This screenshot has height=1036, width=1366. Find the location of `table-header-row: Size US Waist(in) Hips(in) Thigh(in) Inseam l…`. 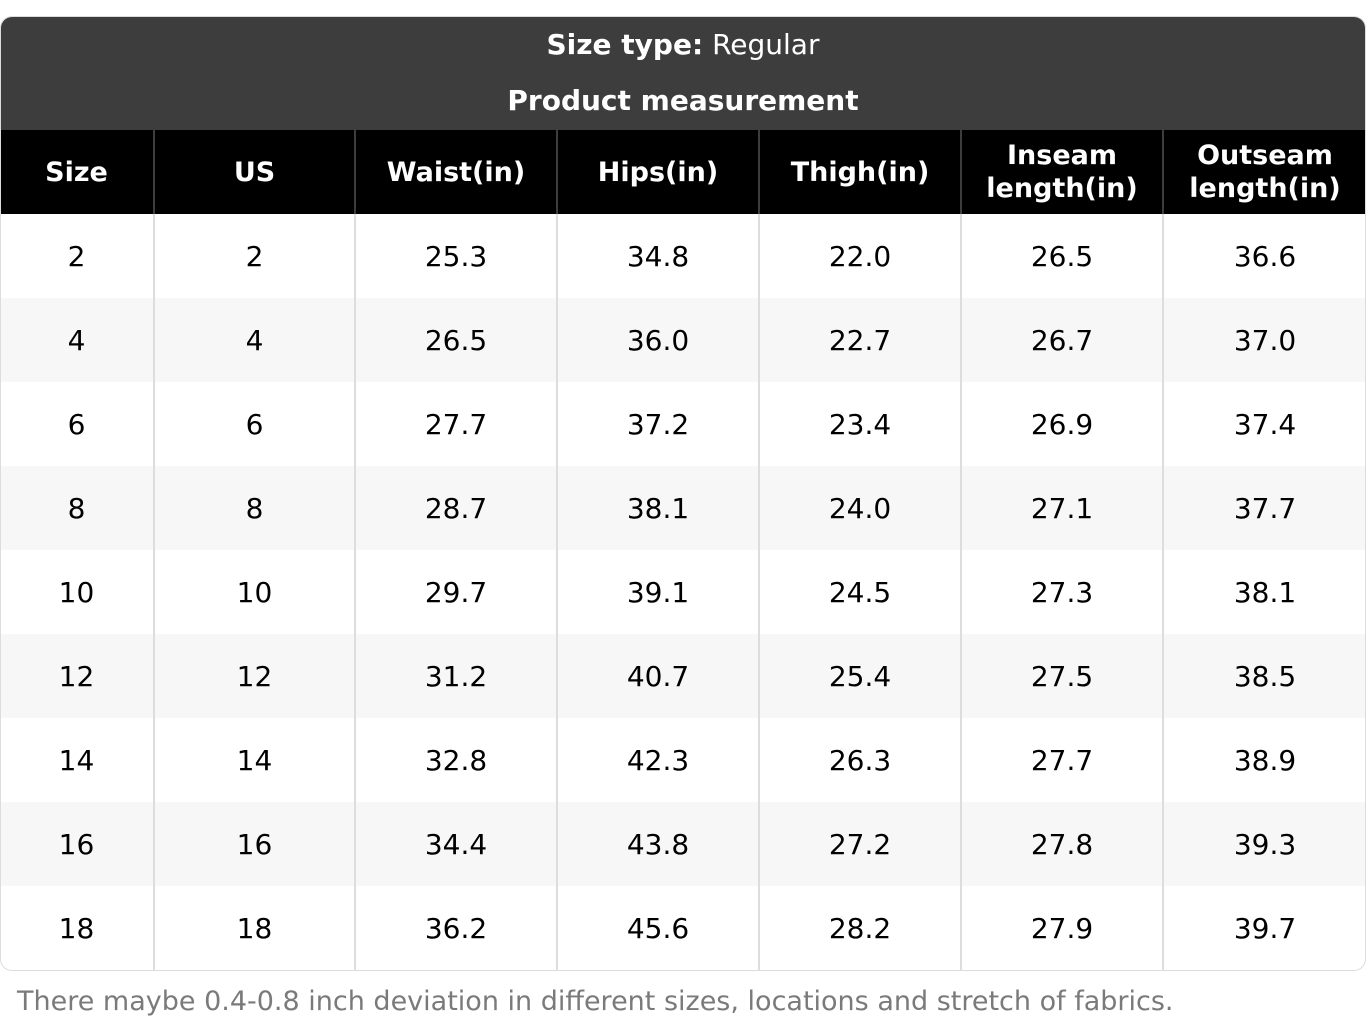

table-header-row: Size US Waist(in) Hips(in) Thigh(in) Inseam l… is located at coordinates (683, 172).